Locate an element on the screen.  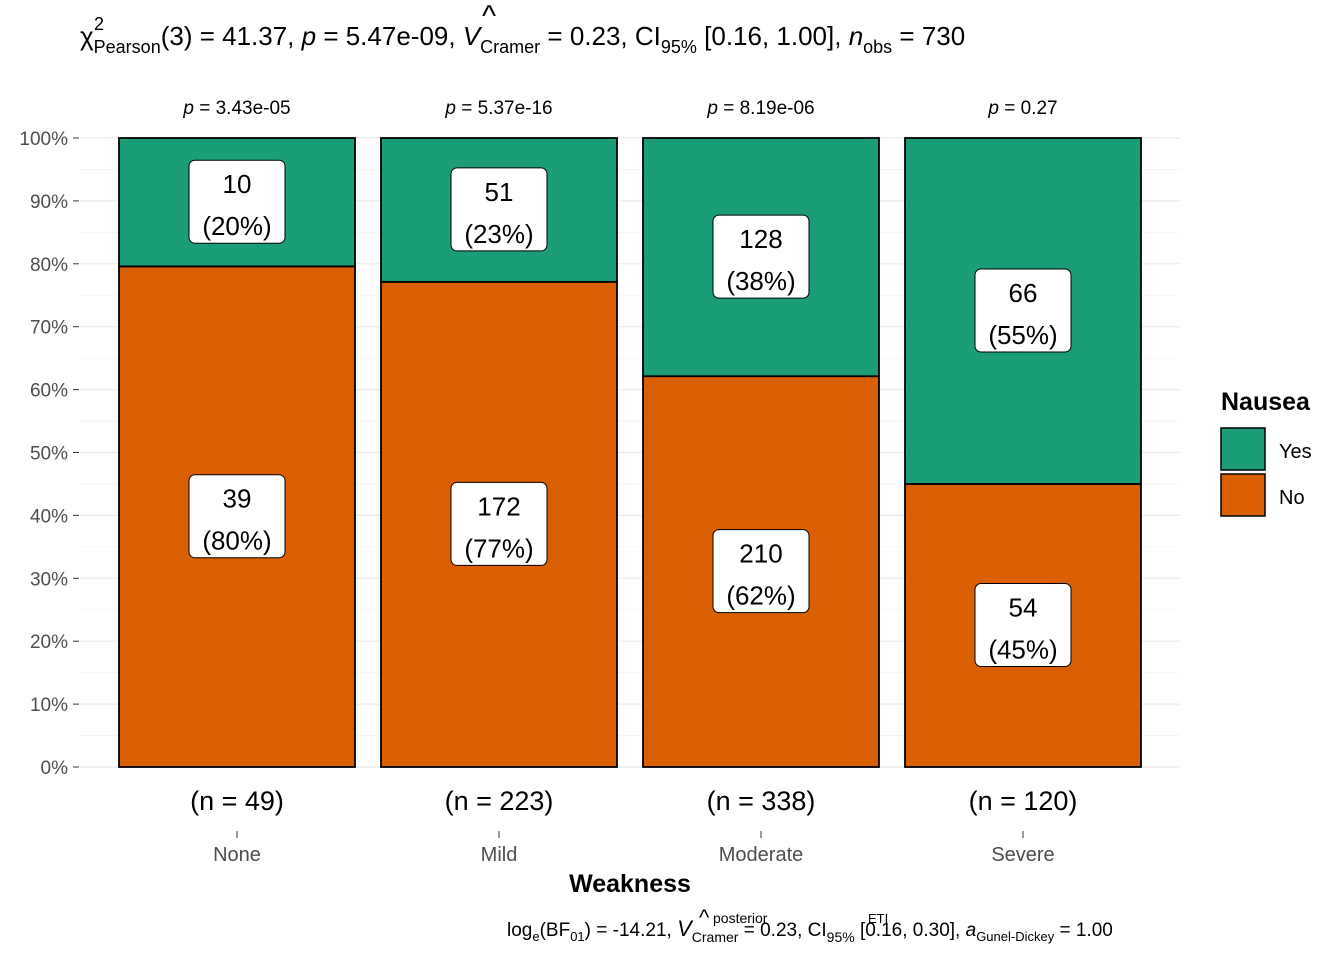
segment-count: 39 is located at coordinates (237, 499).